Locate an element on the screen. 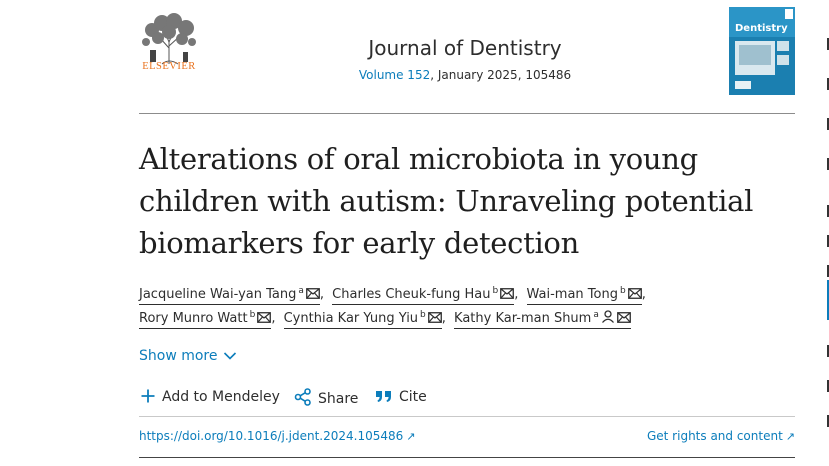 Image resolution: width=829 pixels, height=466 pixels. volume-link: Volume 152 is located at coordinates (394, 75).